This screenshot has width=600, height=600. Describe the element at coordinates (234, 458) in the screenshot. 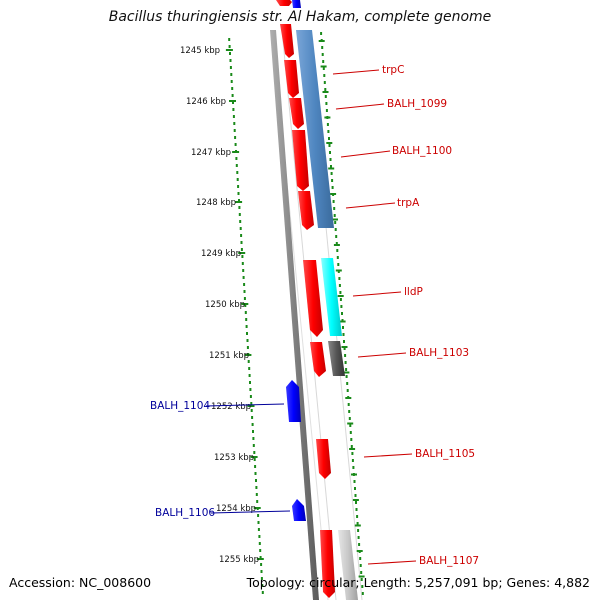

I see `tick-label: 1253 kbp` at that location.